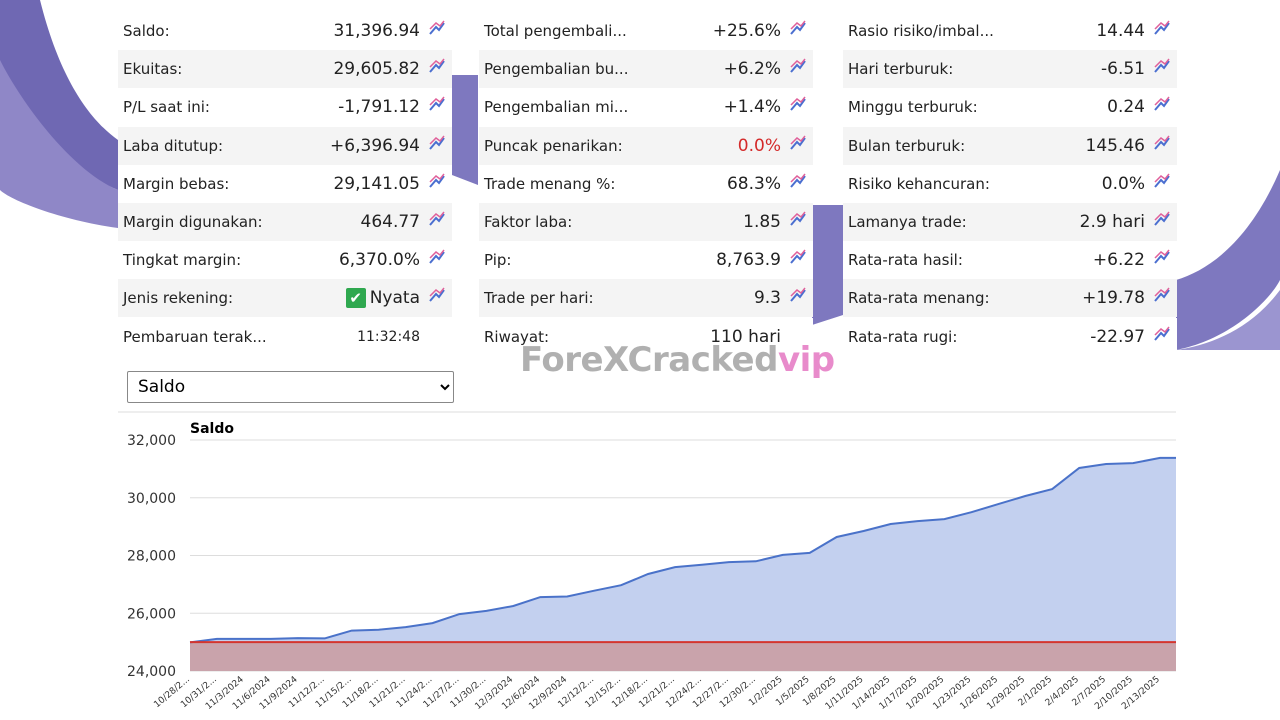  I want to click on stat-row: Margin digunakan: 464.77, so click(285, 222).